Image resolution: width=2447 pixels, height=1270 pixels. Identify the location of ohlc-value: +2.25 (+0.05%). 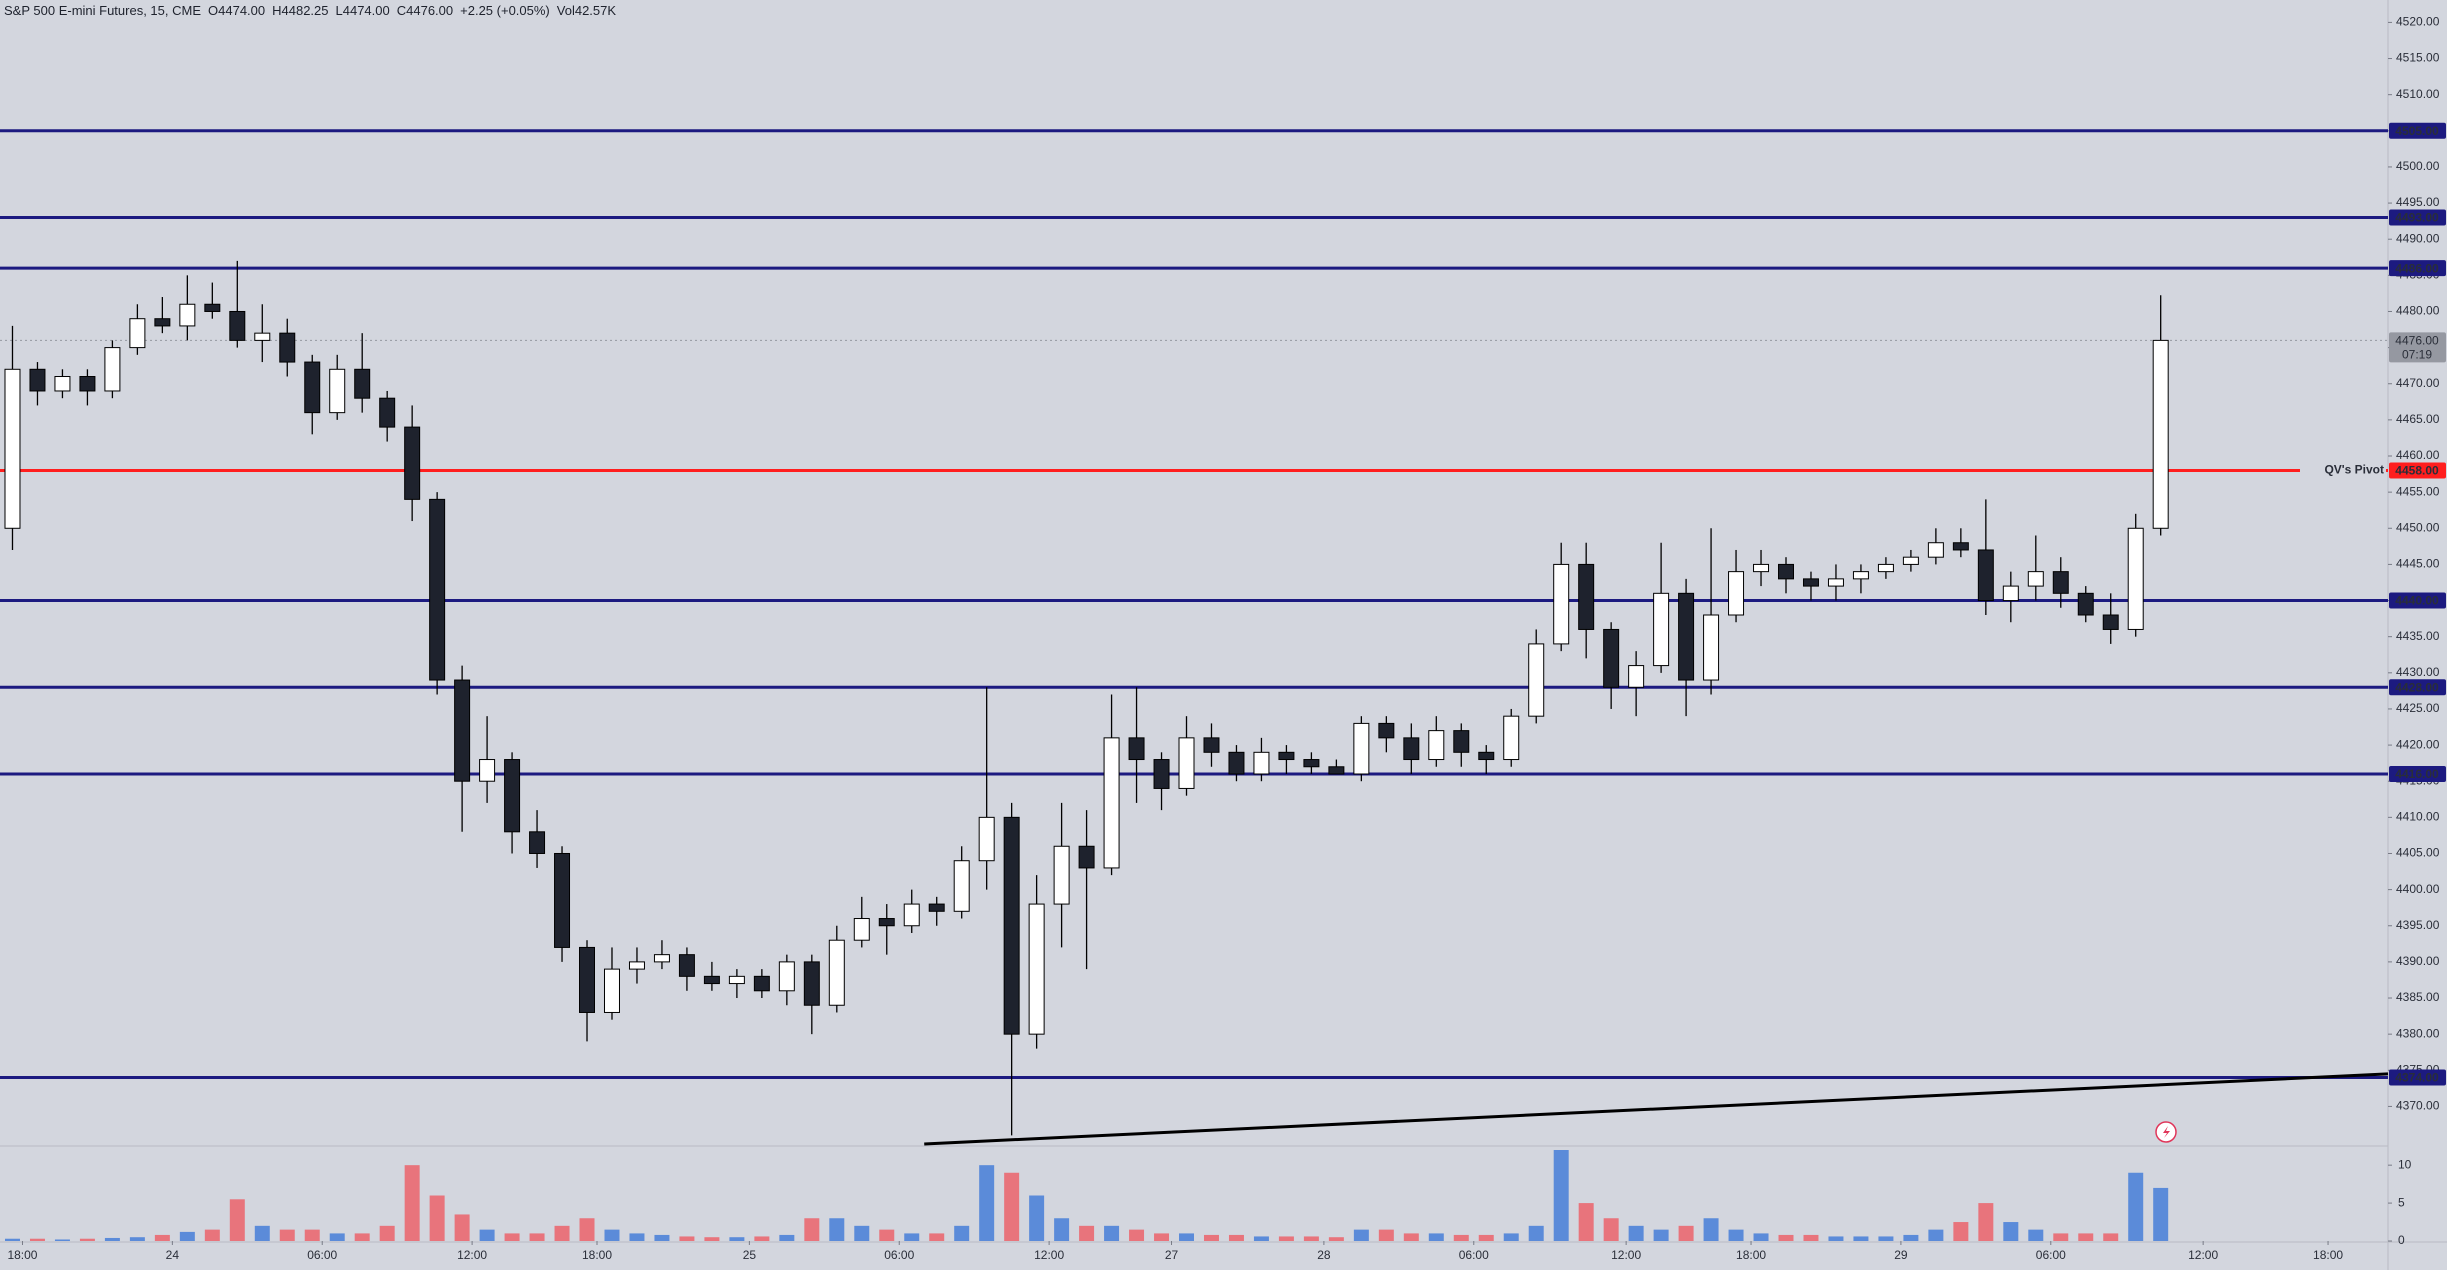
(505, 10).